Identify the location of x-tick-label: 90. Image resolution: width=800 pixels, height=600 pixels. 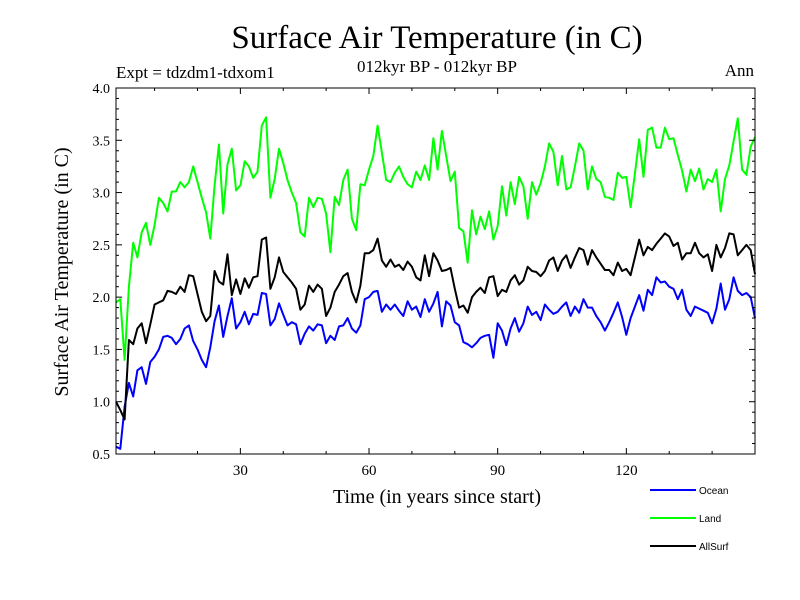
(497, 471).